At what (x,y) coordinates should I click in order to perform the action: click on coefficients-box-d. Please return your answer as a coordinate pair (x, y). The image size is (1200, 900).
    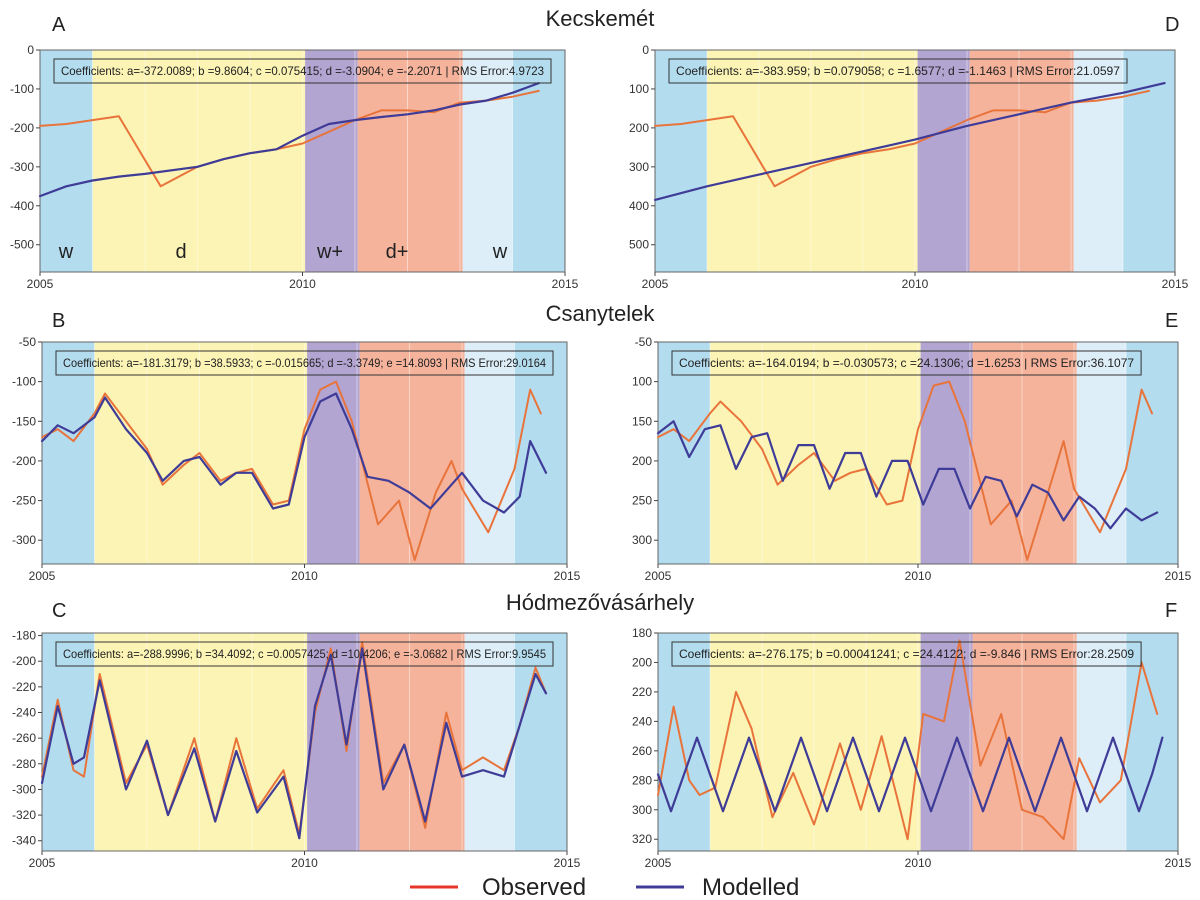
    Looking at the image, I should click on (898, 71).